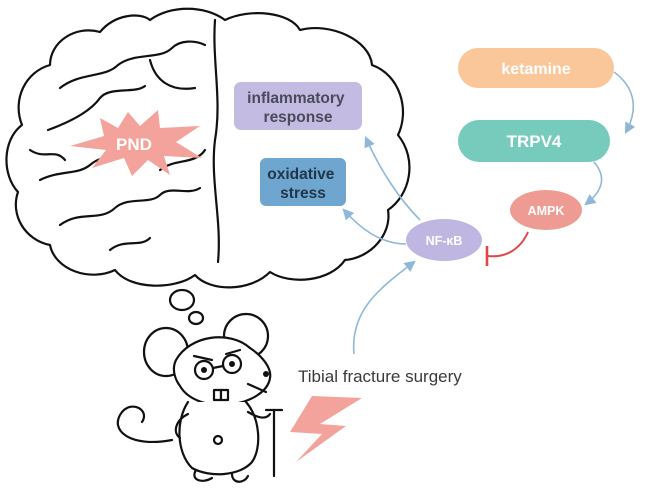  Describe the element at coordinates (326, 429) in the screenshot. I see `lightning-bolt` at that location.